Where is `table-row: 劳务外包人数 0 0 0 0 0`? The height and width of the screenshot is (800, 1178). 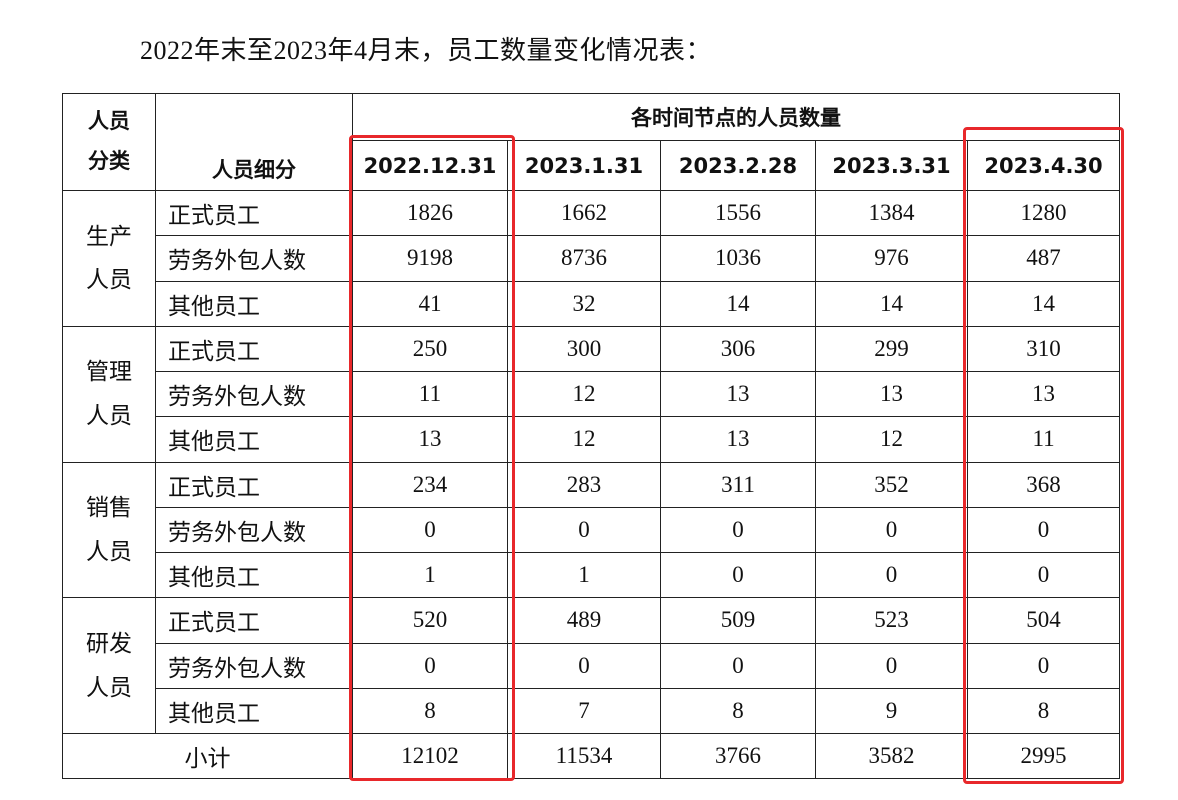 table-row: 劳务外包人数 0 0 0 0 0 is located at coordinates (592, 530).